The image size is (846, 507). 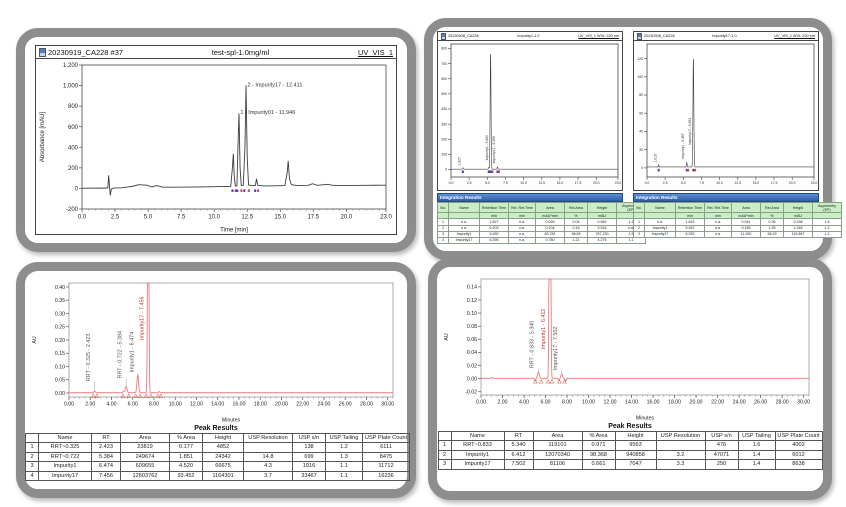 What do you see at coordinates (640, 77) in the screenshot?
I see `svg-text: 100` at bounding box center [640, 77].